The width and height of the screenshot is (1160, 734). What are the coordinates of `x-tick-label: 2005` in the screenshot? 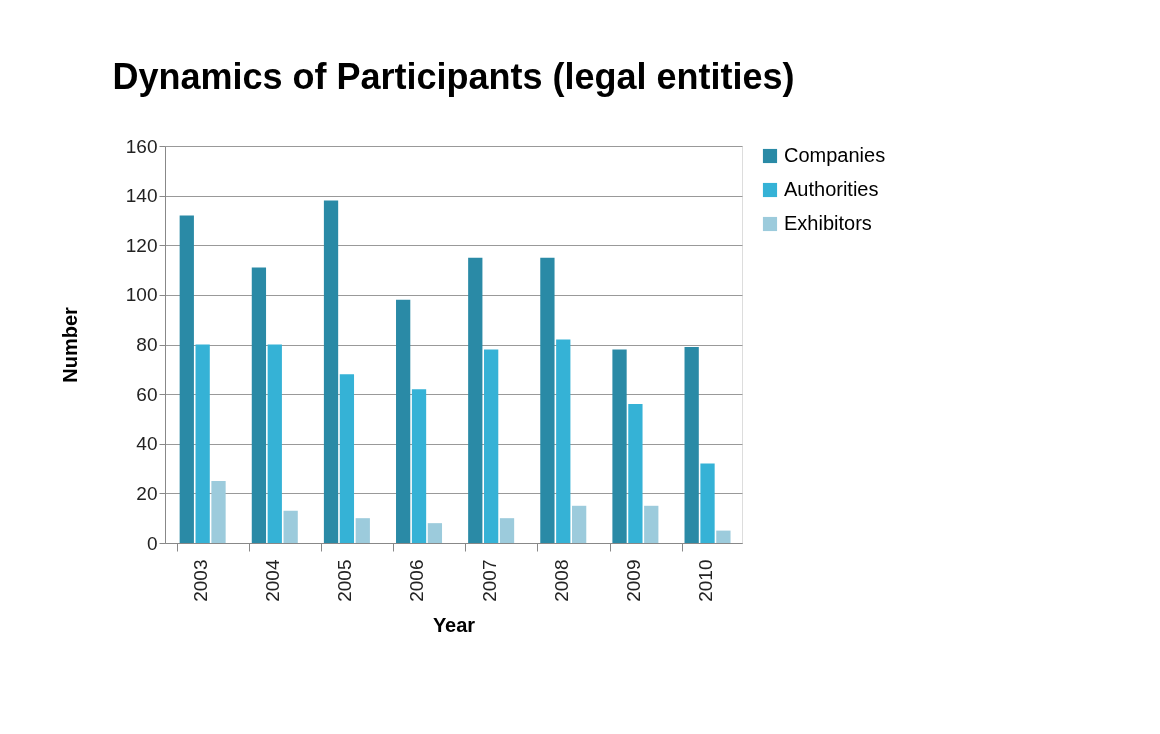 It's located at (345, 580).